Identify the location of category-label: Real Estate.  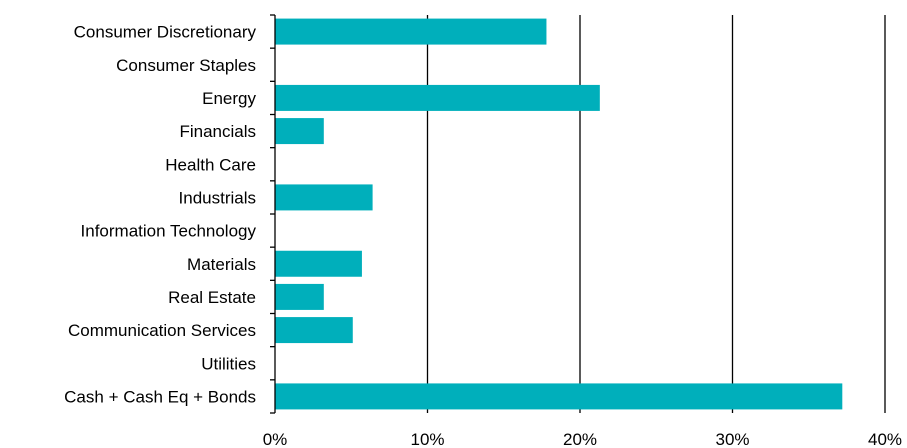
(212, 297).